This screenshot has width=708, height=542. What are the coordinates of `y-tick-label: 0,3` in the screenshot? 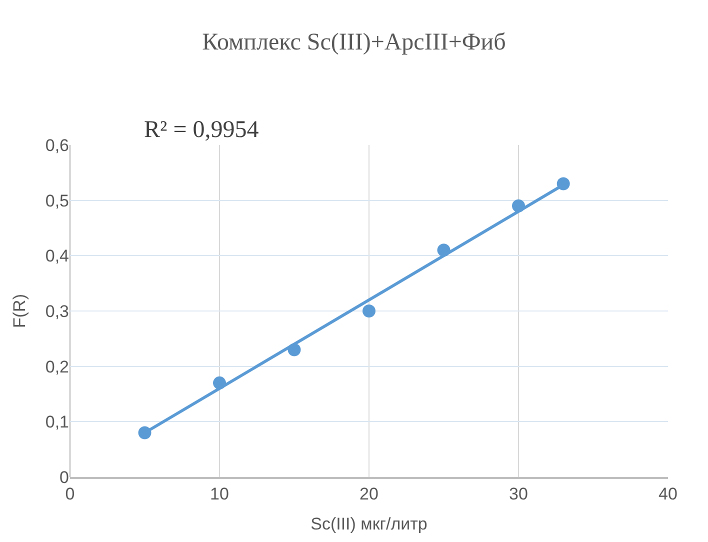 It's located at (57, 311).